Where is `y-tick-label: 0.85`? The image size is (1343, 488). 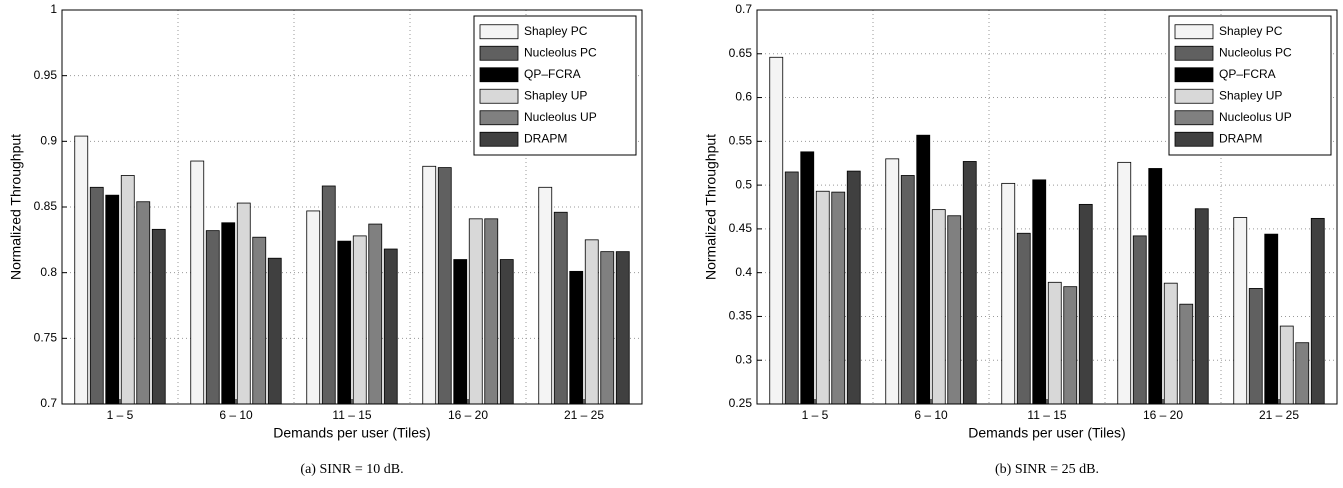 y-tick-label: 0.85 is located at coordinates (46, 206).